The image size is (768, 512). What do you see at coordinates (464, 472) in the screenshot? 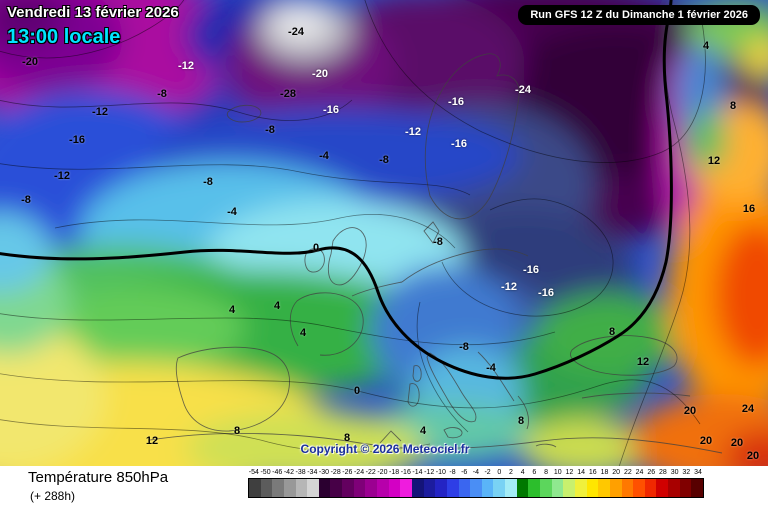
I see `legend-tick: -6` at bounding box center [464, 472].